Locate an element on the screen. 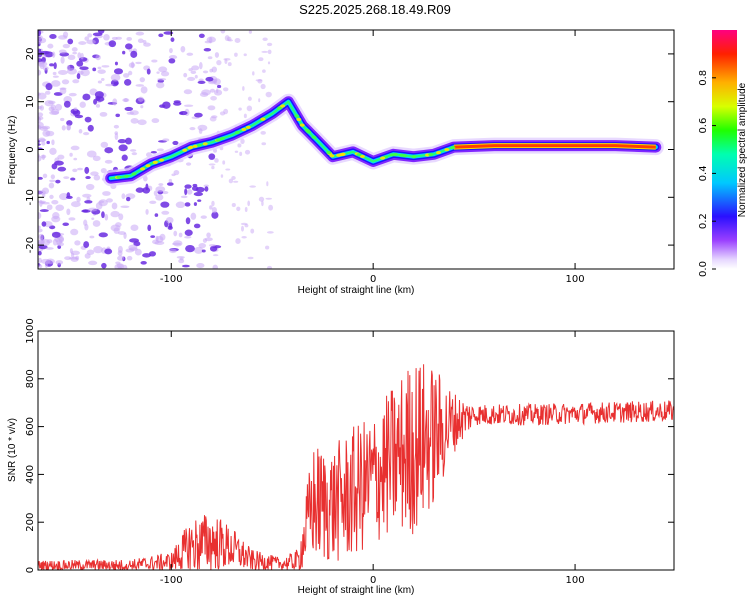 The width and height of the screenshot is (750, 600). track-band-layer is located at coordinates (383, 140).